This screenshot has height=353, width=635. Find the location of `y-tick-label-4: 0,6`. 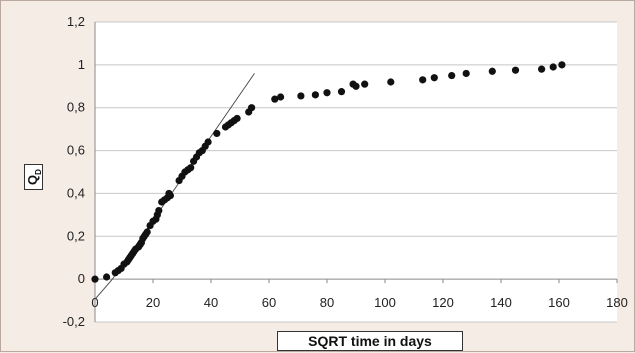

y-tick-label-4: 0,6 is located at coordinates (76, 150).